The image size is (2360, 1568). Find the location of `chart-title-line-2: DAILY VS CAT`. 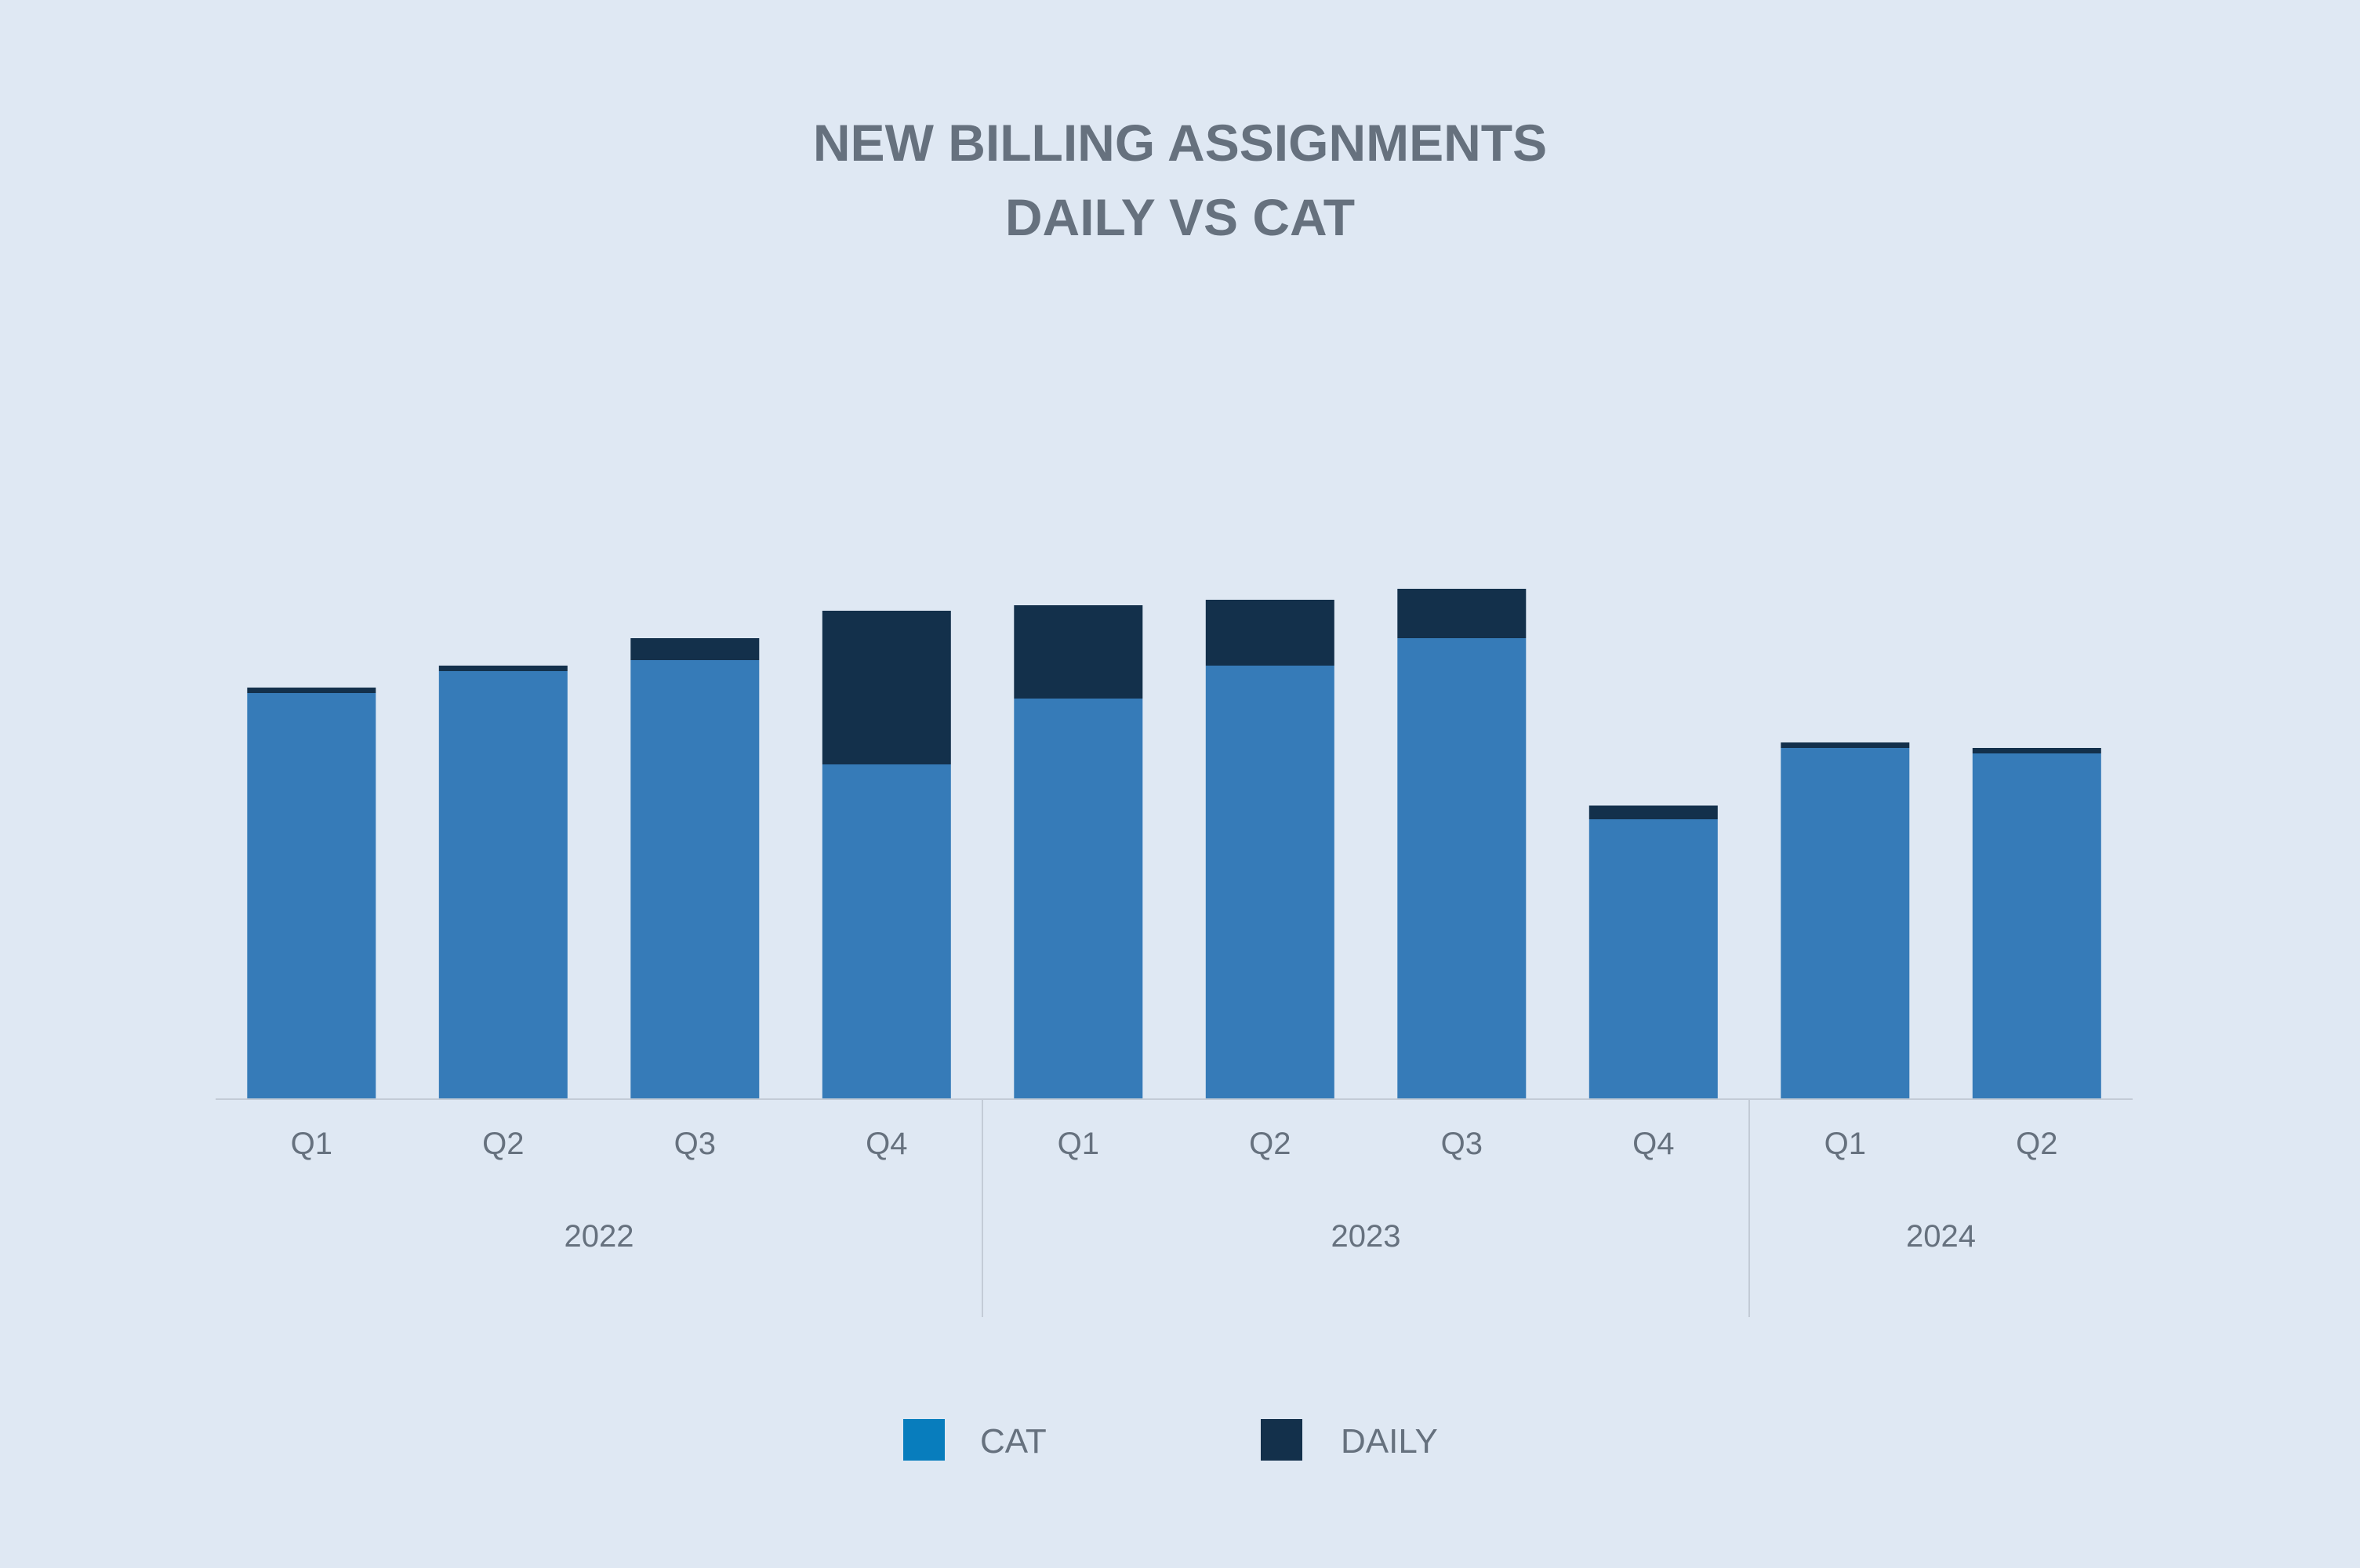

chart-title-line-2: DAILY VS CAT is located at coordinates (1180, 217).